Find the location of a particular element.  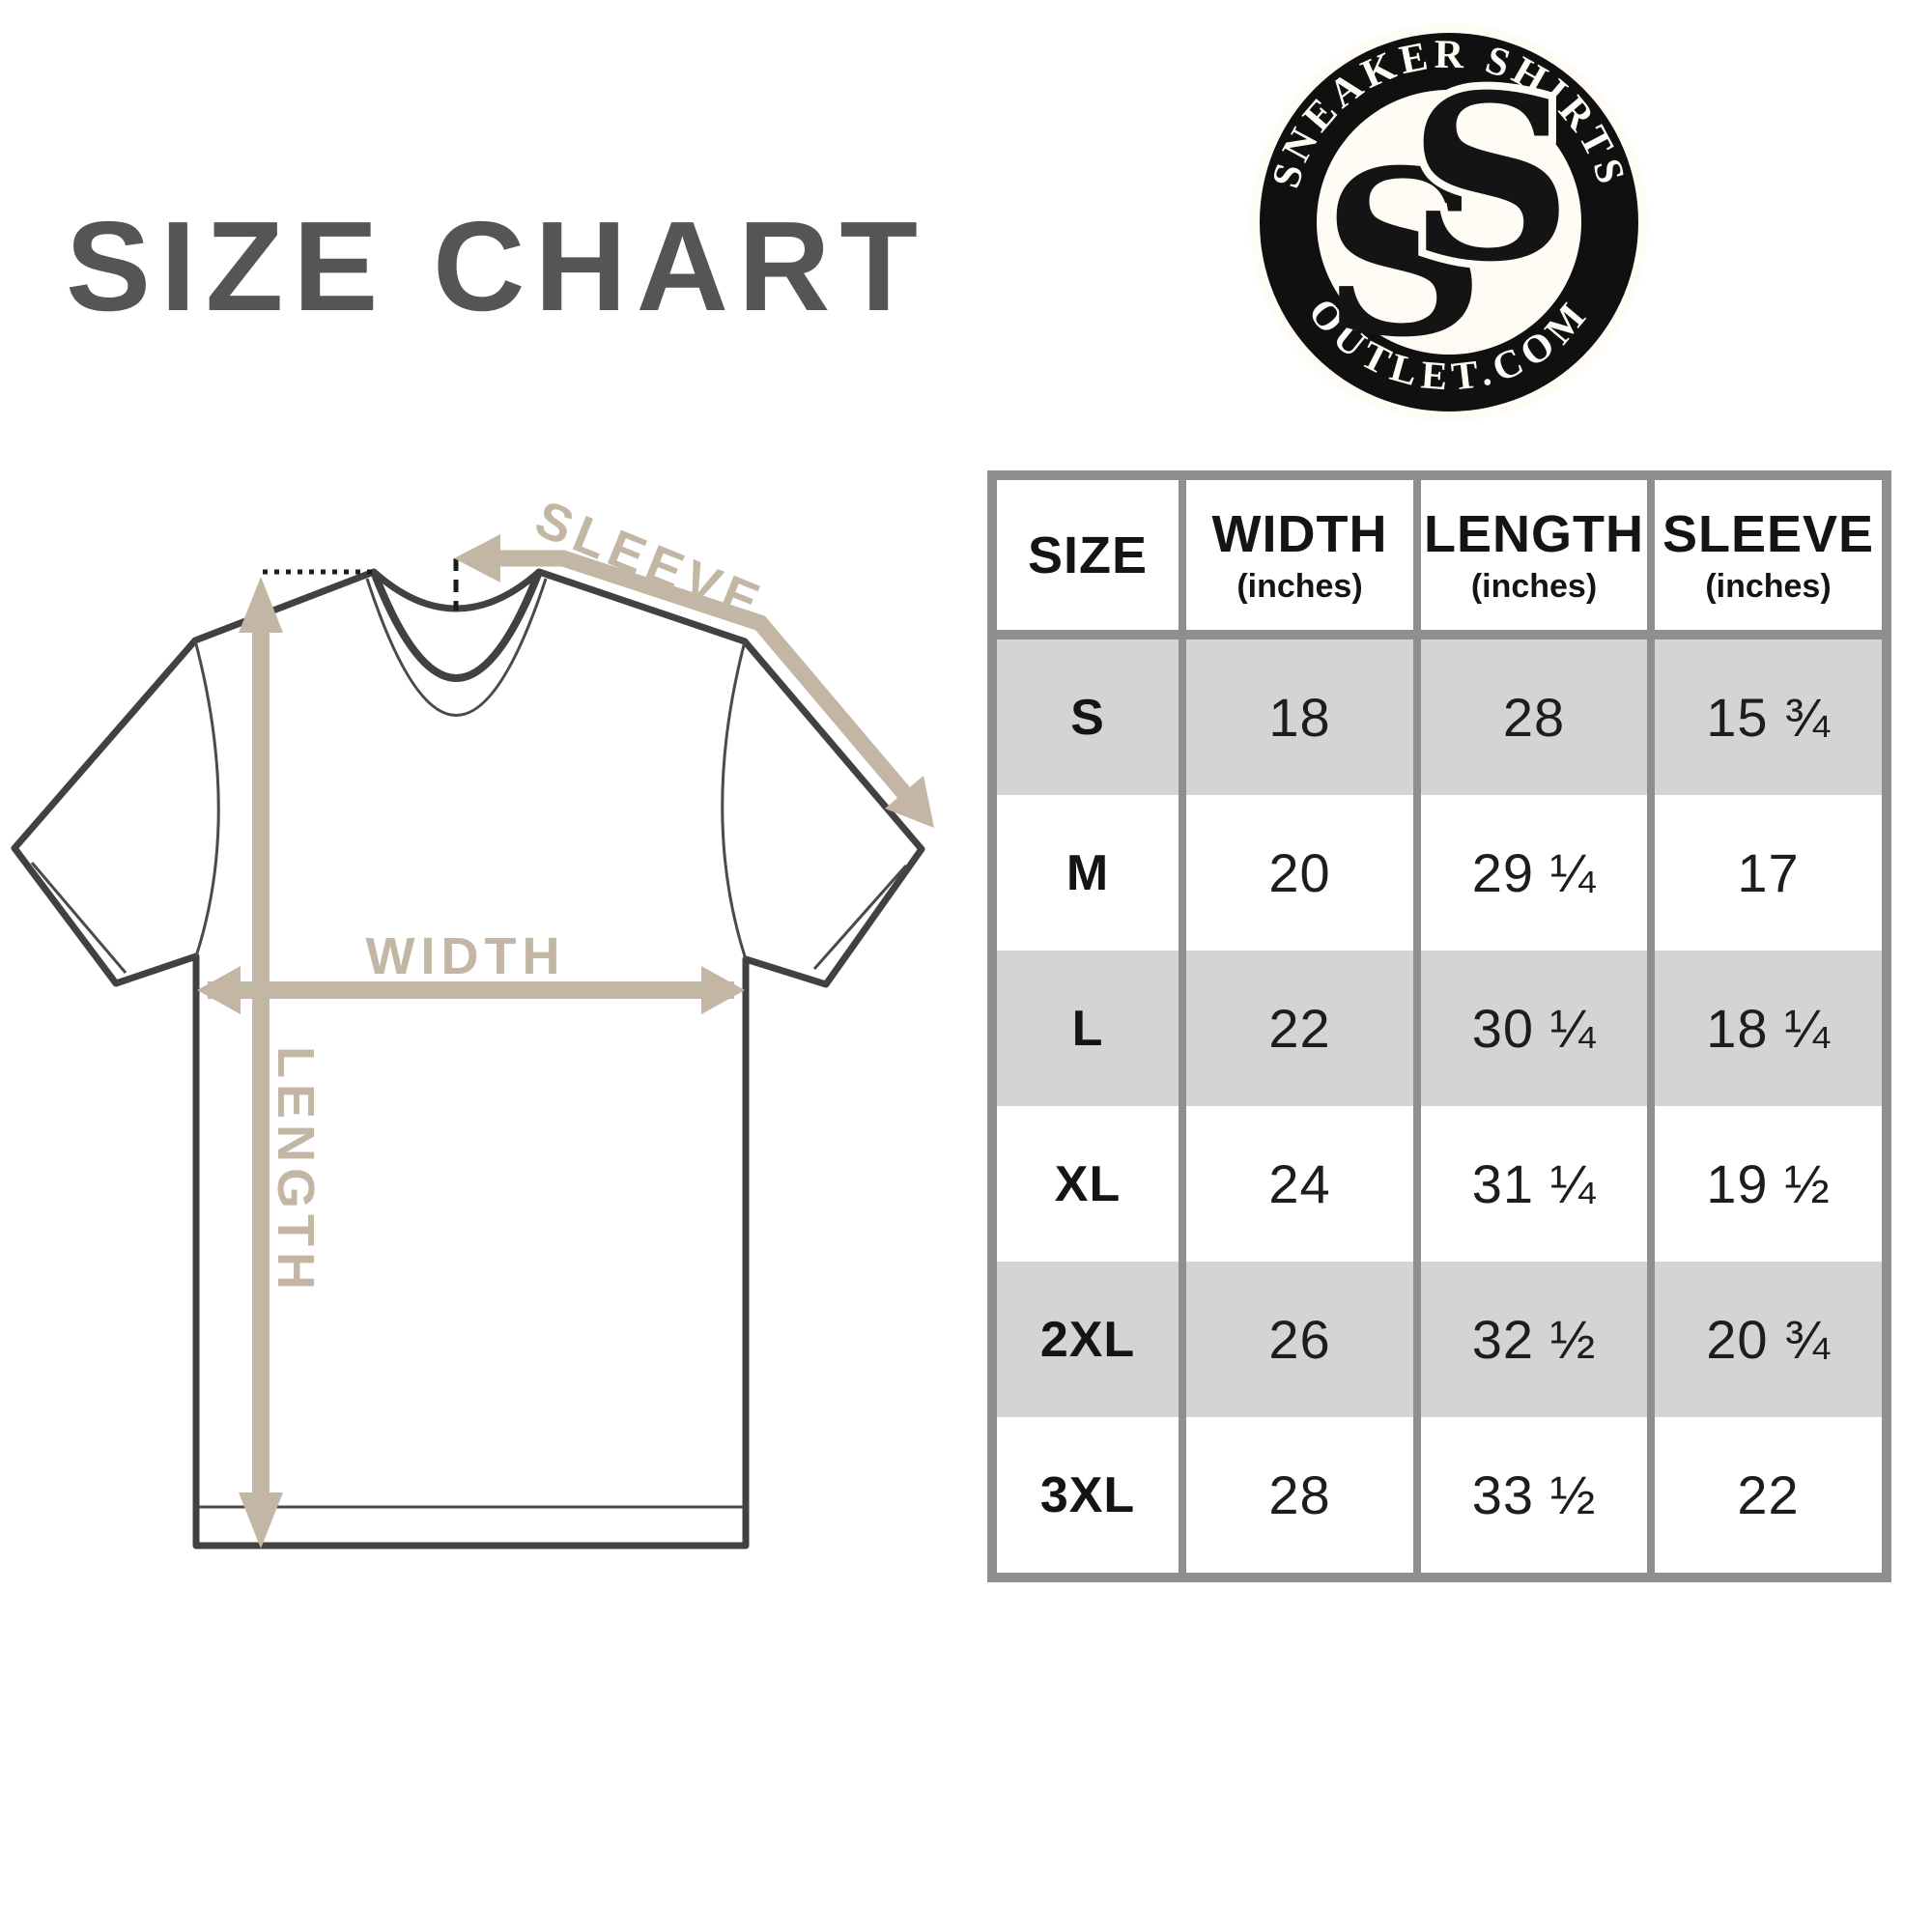

table-row-m-sleeve: 17 is located at coordinates (1768, 873).